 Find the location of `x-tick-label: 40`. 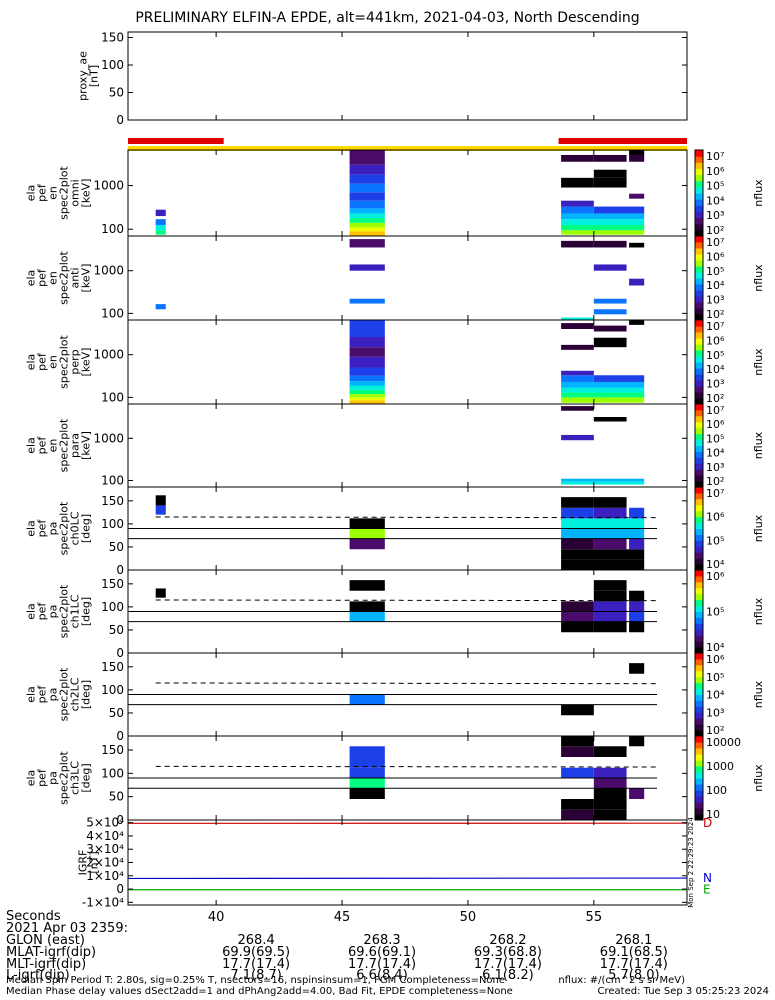

x-tick-label: 40 is located at coordinates (216, 917).